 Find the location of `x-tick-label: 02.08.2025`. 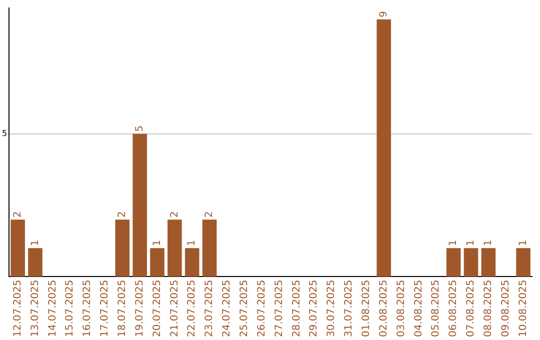

x-tick-label: 02.08.2025 is located at coordinates (384, 309).